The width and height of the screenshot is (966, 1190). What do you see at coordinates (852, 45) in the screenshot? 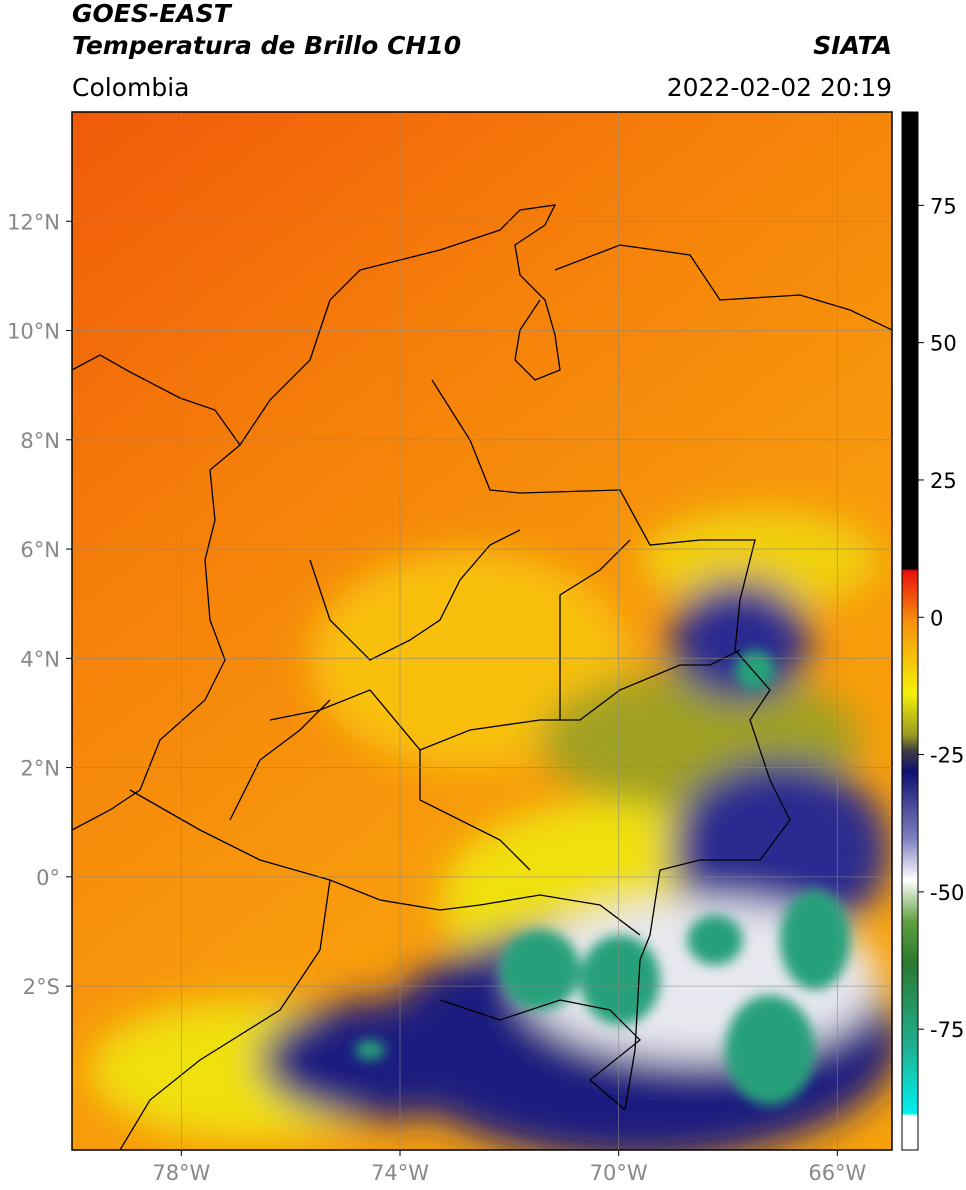
I see `source: SIATA` at bounding box center [852, 45].